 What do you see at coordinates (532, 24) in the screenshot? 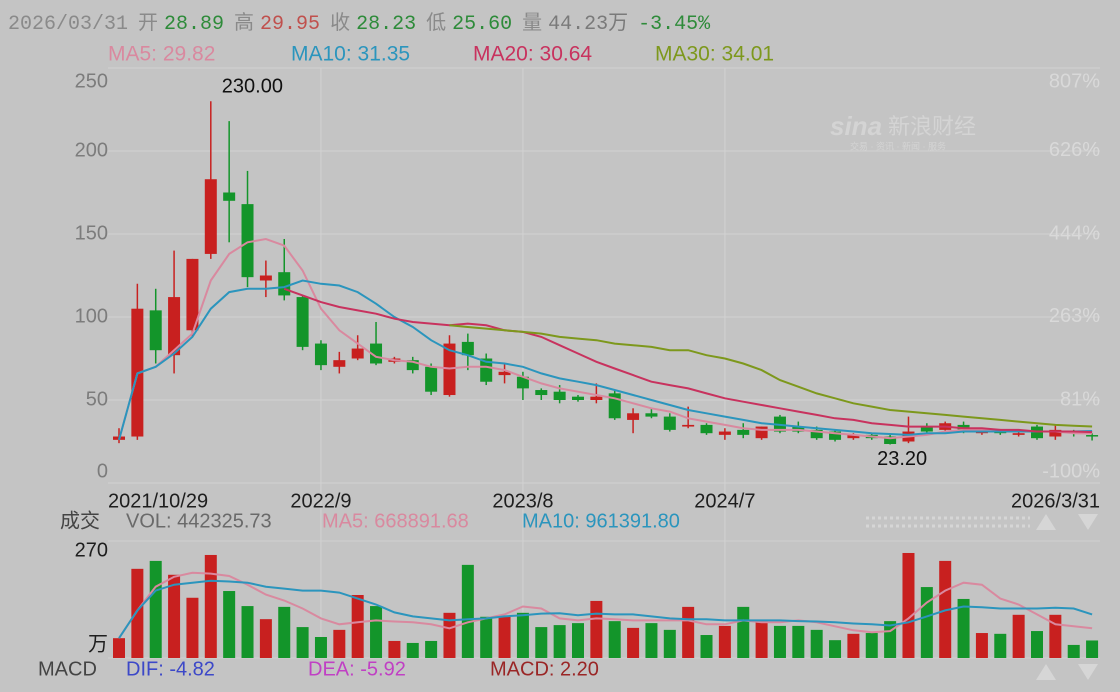
I see `header-label: 量` at bounding box center [532, 24].